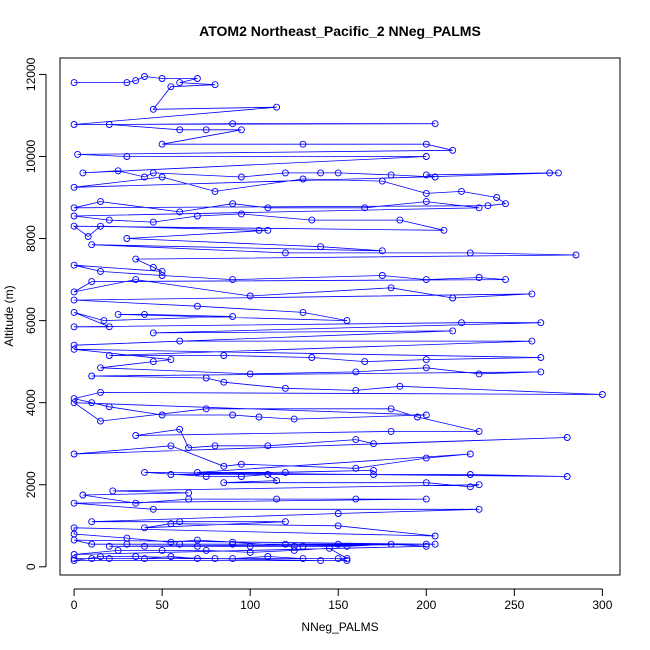 The width and height of the screenshot is (650, 650). Describe the element at coordinates (31, 484) in the screenshot. I see `y-tick-label: 2000` at that location.